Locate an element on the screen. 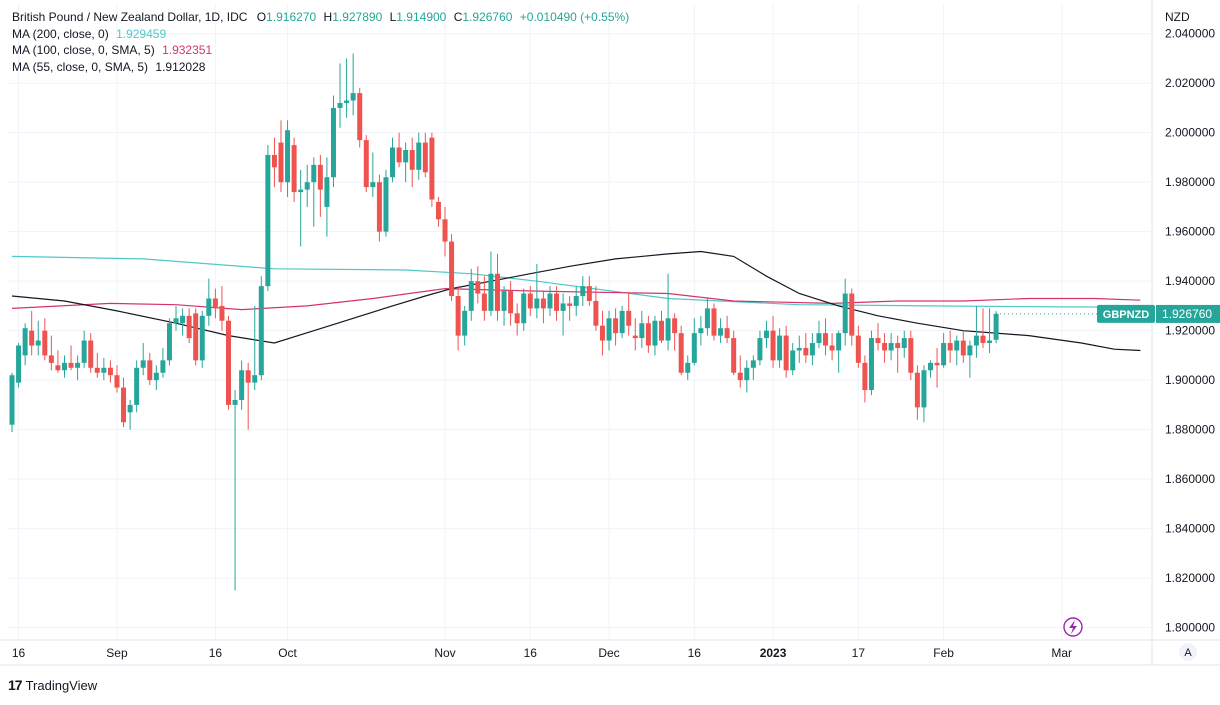  indicator-ma100: MA (100, close, 0, SMA, 5) 1.932351 is located at coordinates (320, 50).